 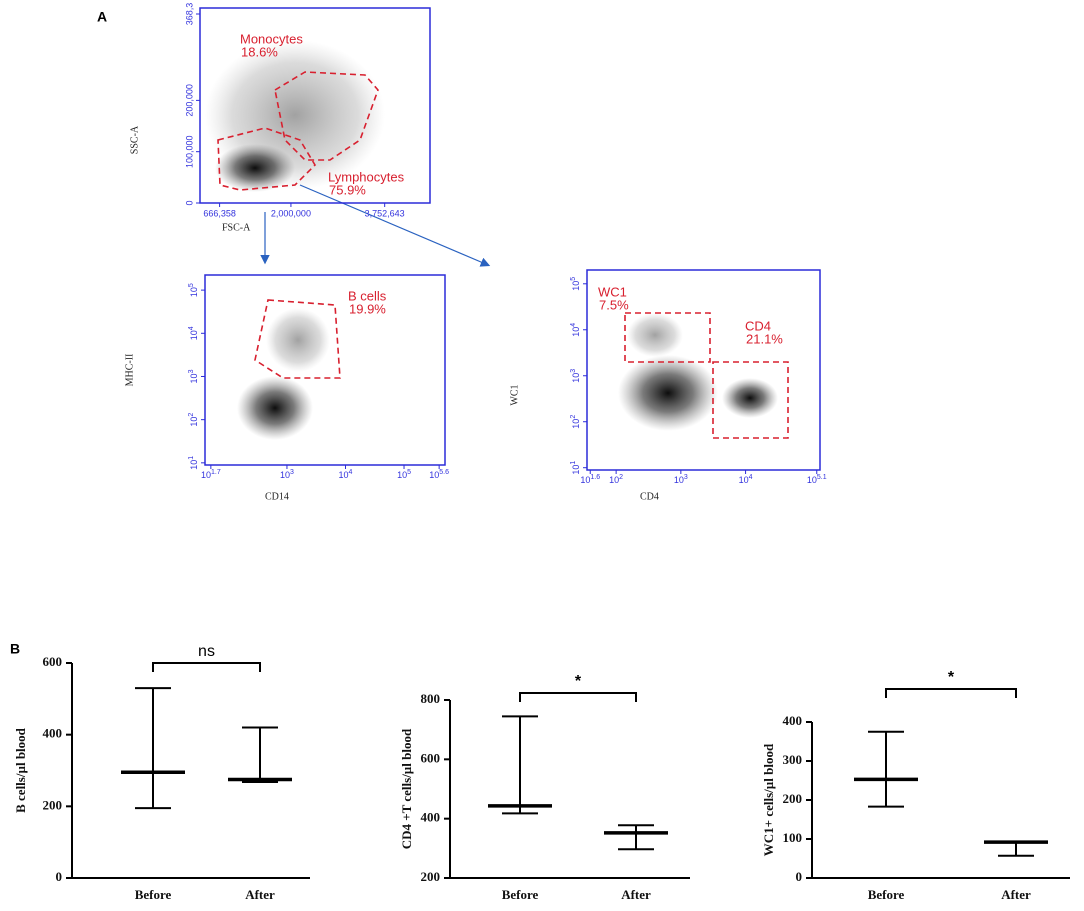 What do you see at coordinates (189, 151) in the screenshot?
I see `tick-label: 100,000` at bounding box center [189, 151].